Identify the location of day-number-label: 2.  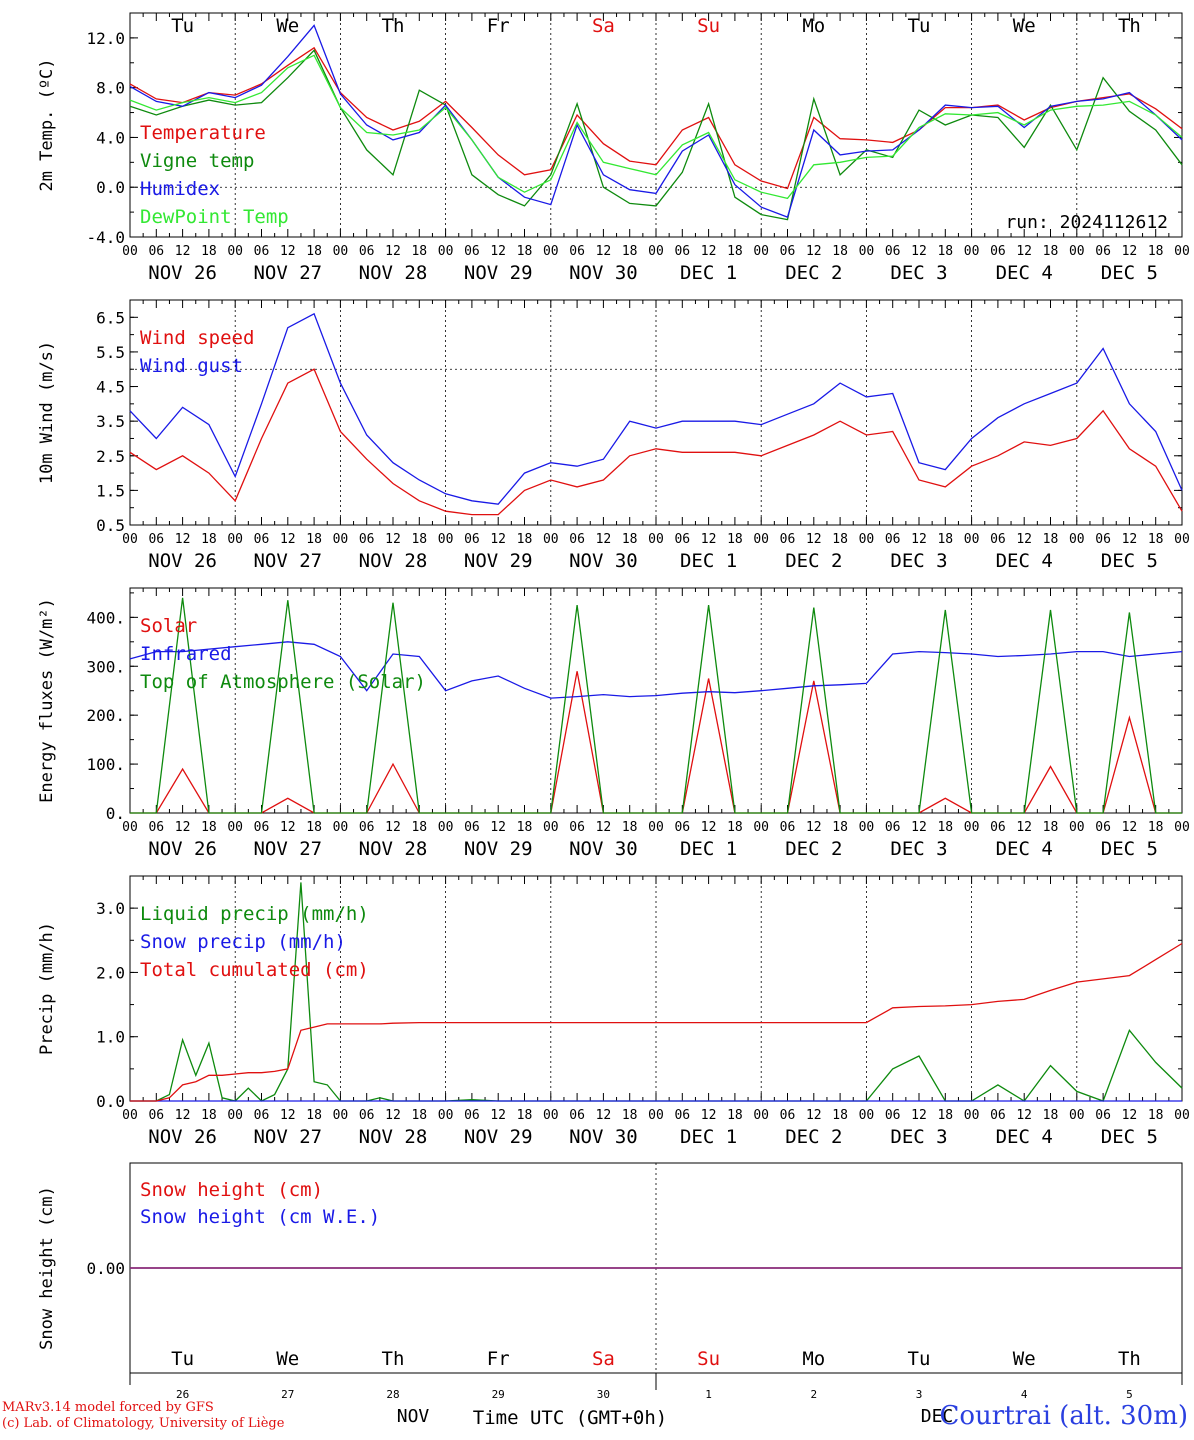
(813, 1394).